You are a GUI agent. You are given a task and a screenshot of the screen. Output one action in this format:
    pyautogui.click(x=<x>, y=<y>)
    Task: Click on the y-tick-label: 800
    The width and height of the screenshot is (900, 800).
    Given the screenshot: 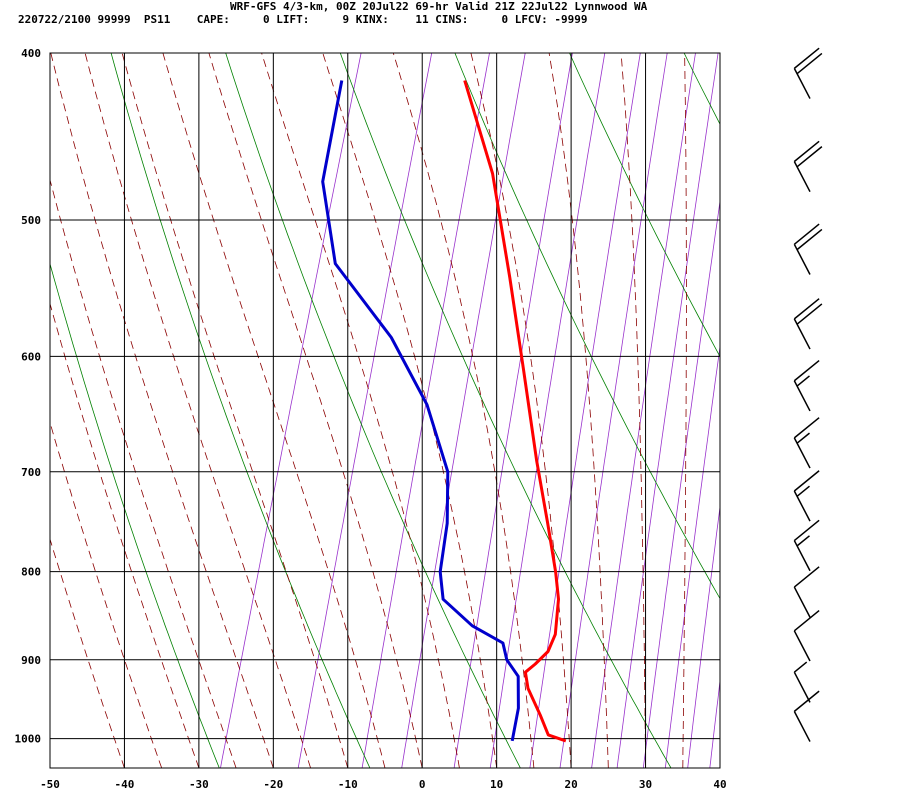 What is the action you would take?
    pyautogui.click(x=31, y=572)
    